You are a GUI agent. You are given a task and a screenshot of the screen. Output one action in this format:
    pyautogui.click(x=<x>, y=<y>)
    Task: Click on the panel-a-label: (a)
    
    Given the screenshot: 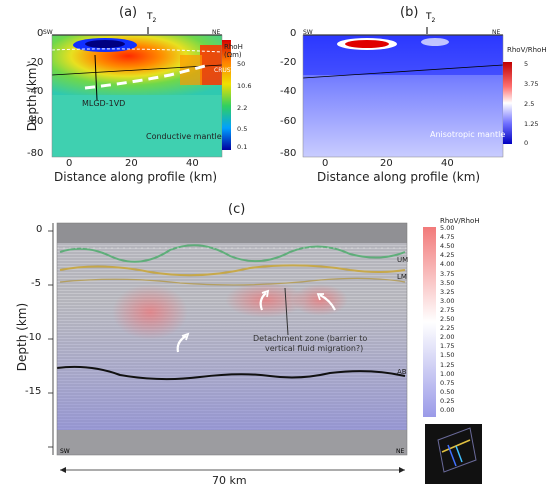 What is the action you would take?
    pyautogui.click(x=128, y=12)
    